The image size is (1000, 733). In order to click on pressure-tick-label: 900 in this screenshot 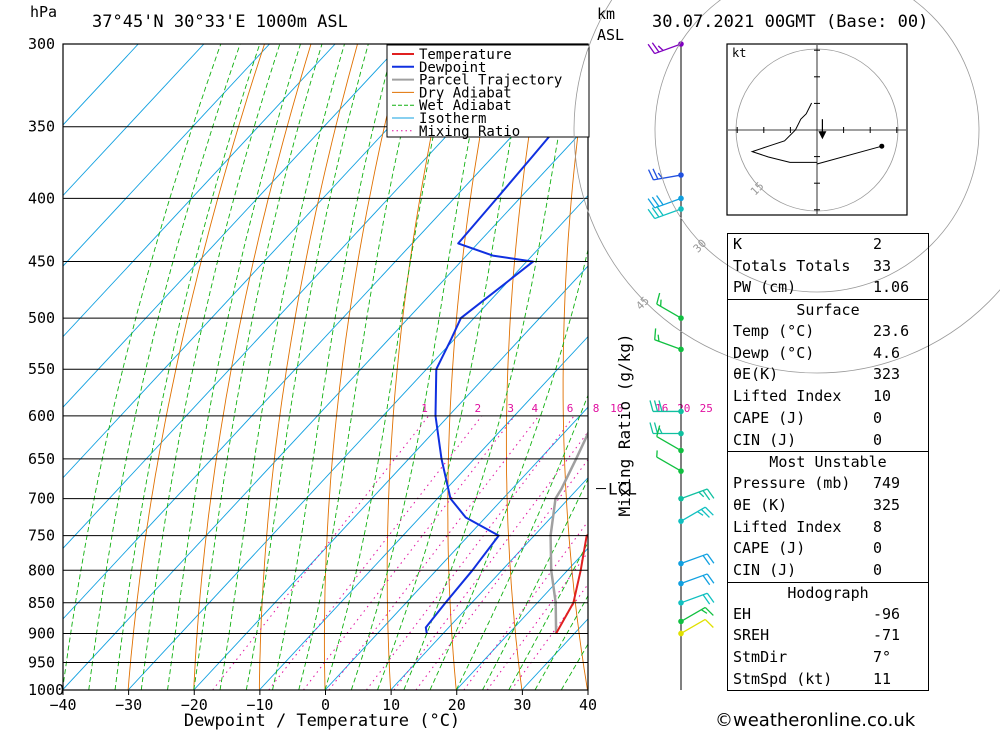, I will do `click(41, 633)`.